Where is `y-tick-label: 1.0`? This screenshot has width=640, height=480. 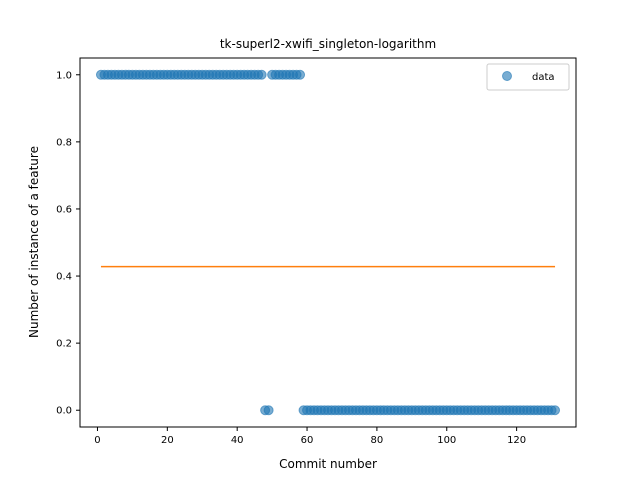
y-tick-label: 1.0 is located at coordinates (64, 75).